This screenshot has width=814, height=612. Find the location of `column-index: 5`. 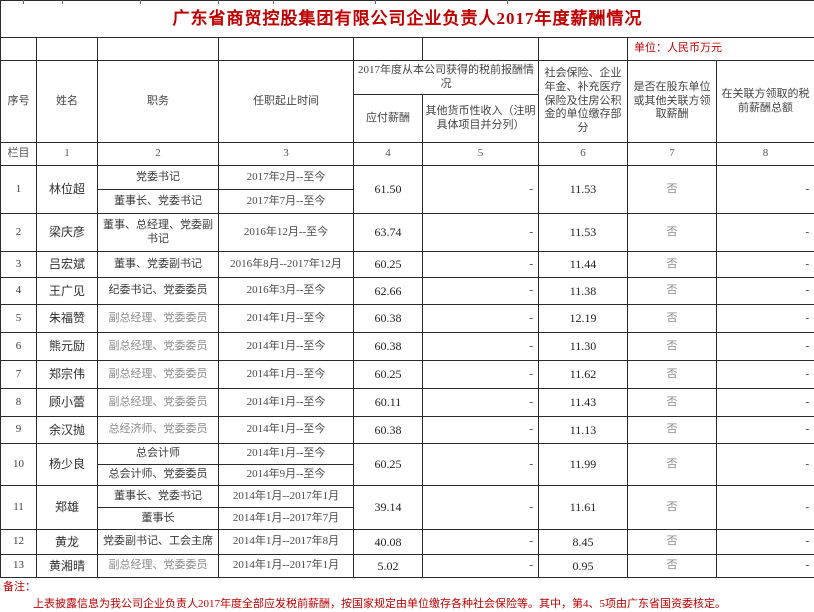

column-index: 5 is located at coordinates (481, 154).